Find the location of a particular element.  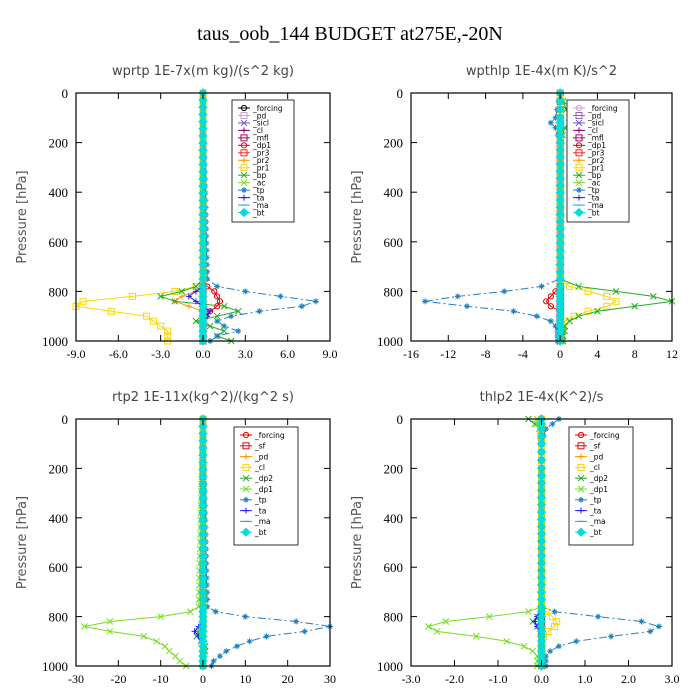

legend-label: _ta is located at coordinates (595, 510).